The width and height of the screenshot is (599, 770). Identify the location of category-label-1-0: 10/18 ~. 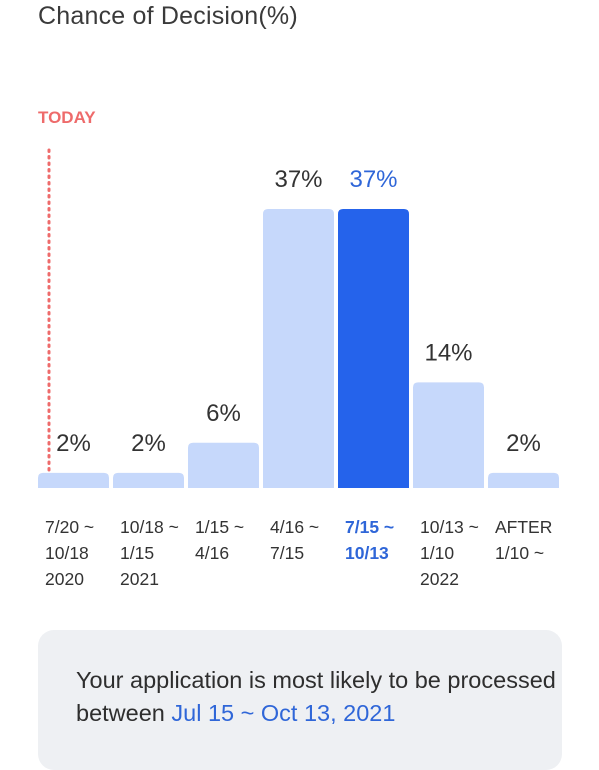
(149, 527).